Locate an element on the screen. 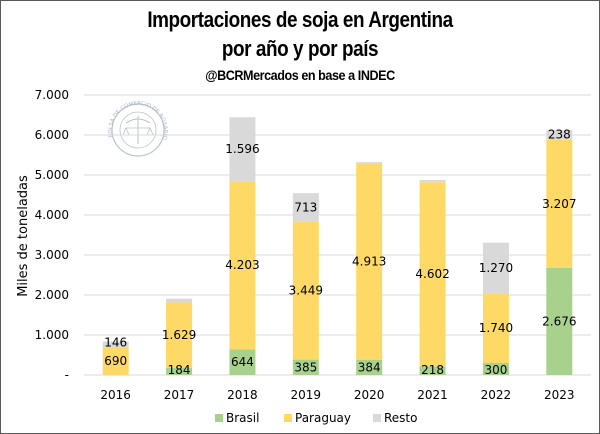 The height and width of the screenshot is (434, 600). logo-wings-icon is located at coordinates (138, 121).